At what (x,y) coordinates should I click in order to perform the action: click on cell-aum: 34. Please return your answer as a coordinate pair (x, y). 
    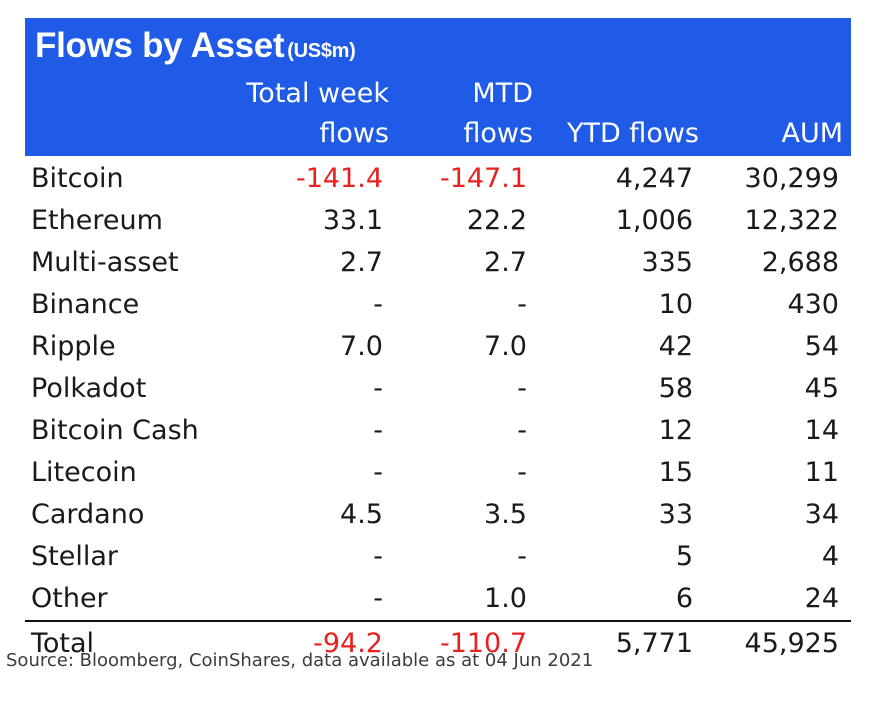
    Looking at the image, I should click on (821, 514).